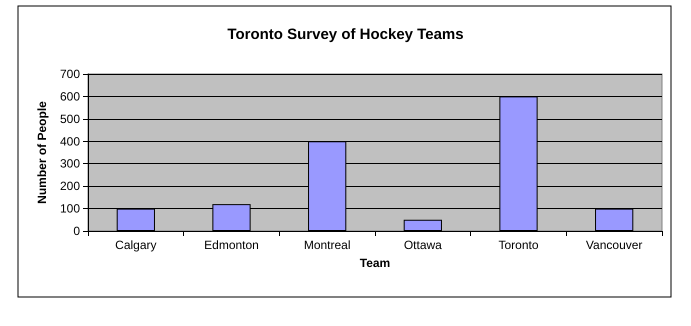 This screenshot has height=326, width=691. Describe the element at coordinates (70, 74) in the screenshot. I see `y-tick-label: 700` at that location.